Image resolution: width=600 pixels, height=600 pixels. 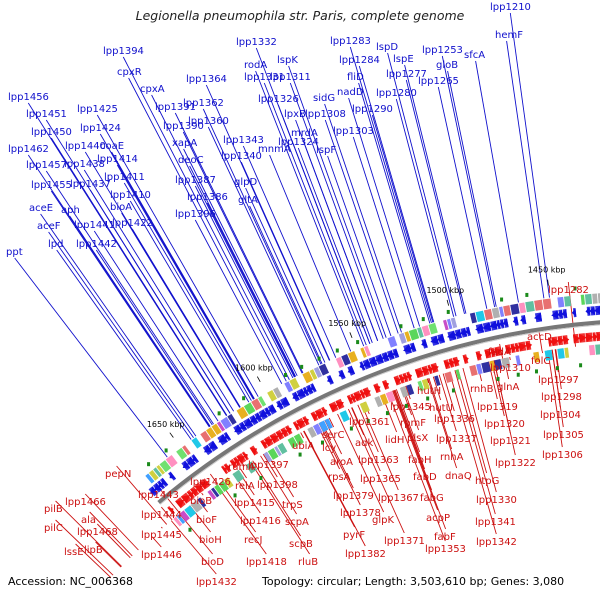 I want to click on reverse-gene-label: rumA, so click(x=241, y=467).